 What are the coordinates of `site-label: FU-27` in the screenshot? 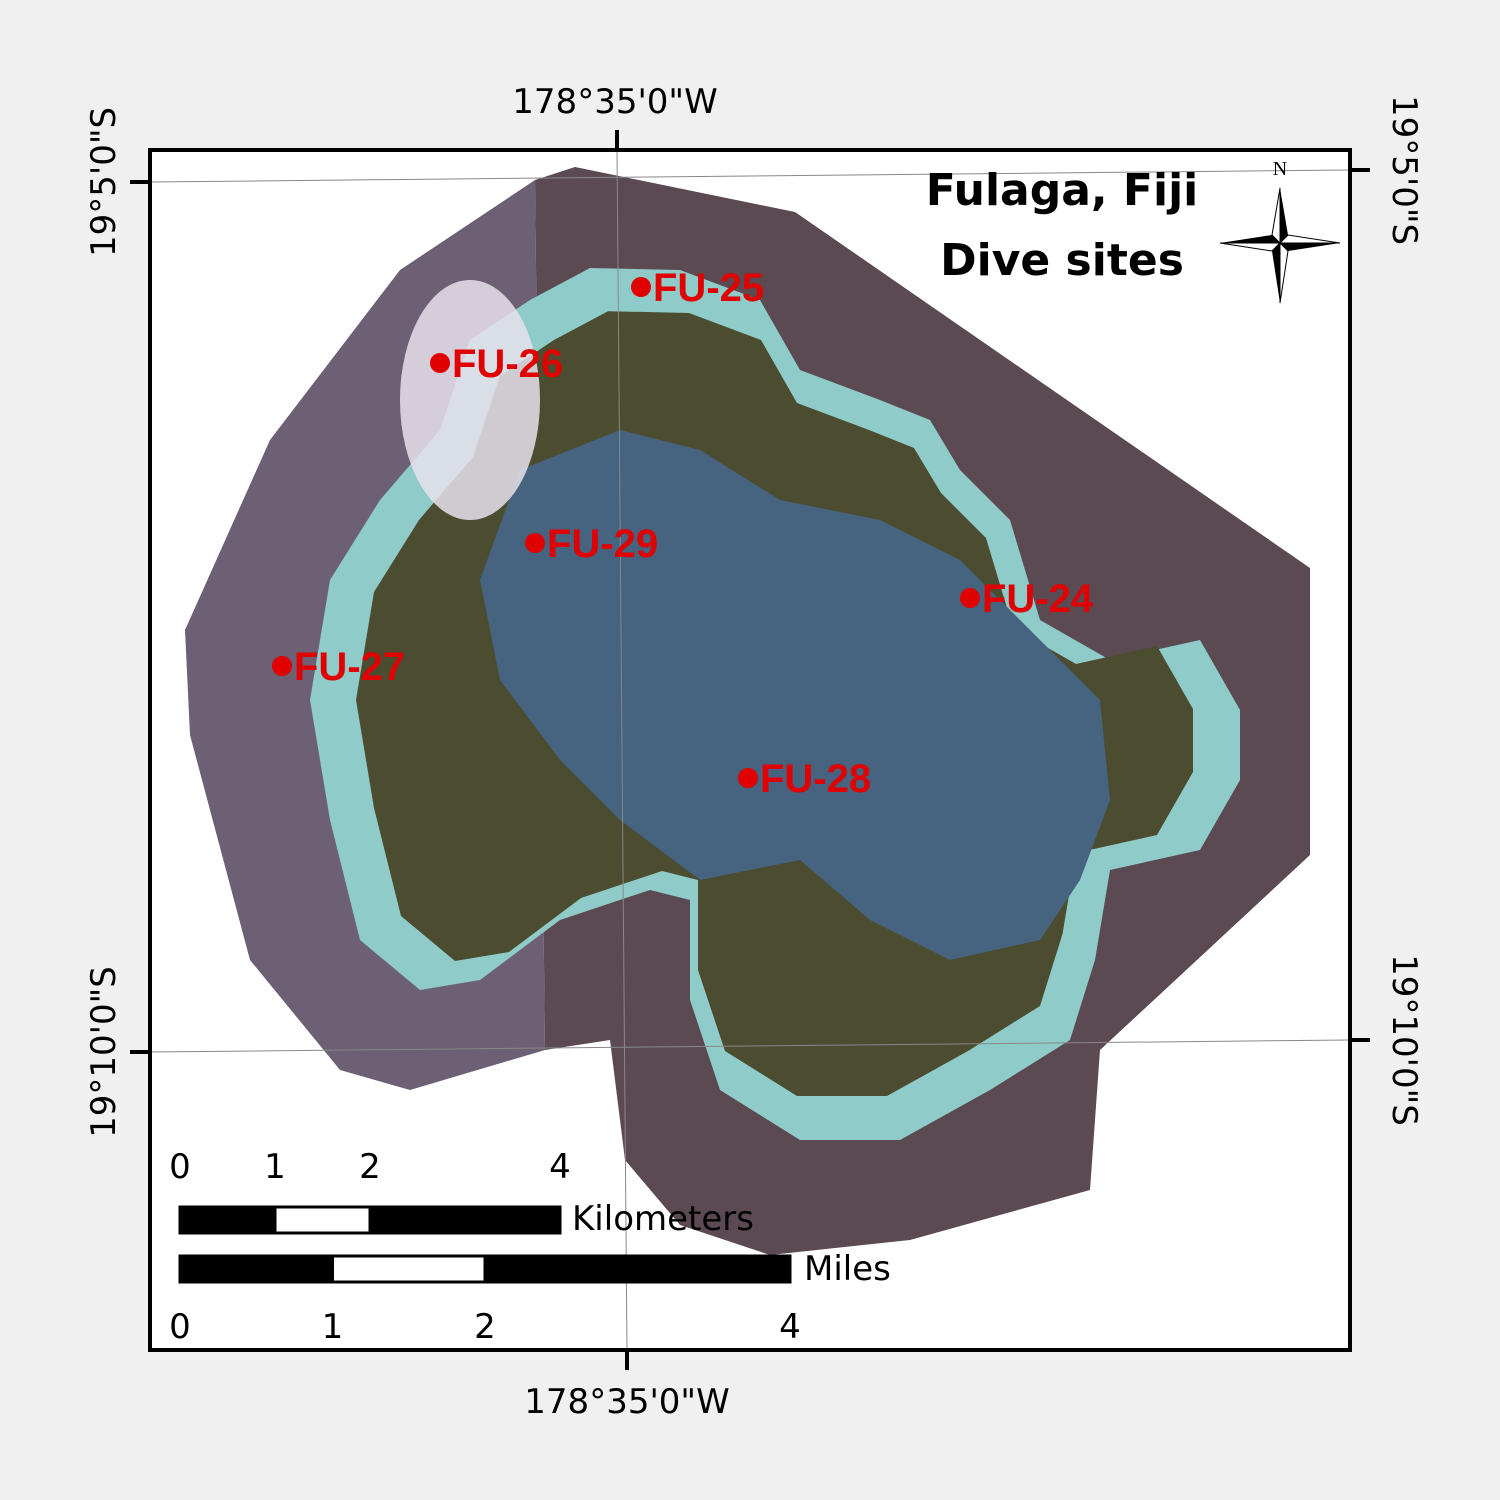 It's located at (349, 667).